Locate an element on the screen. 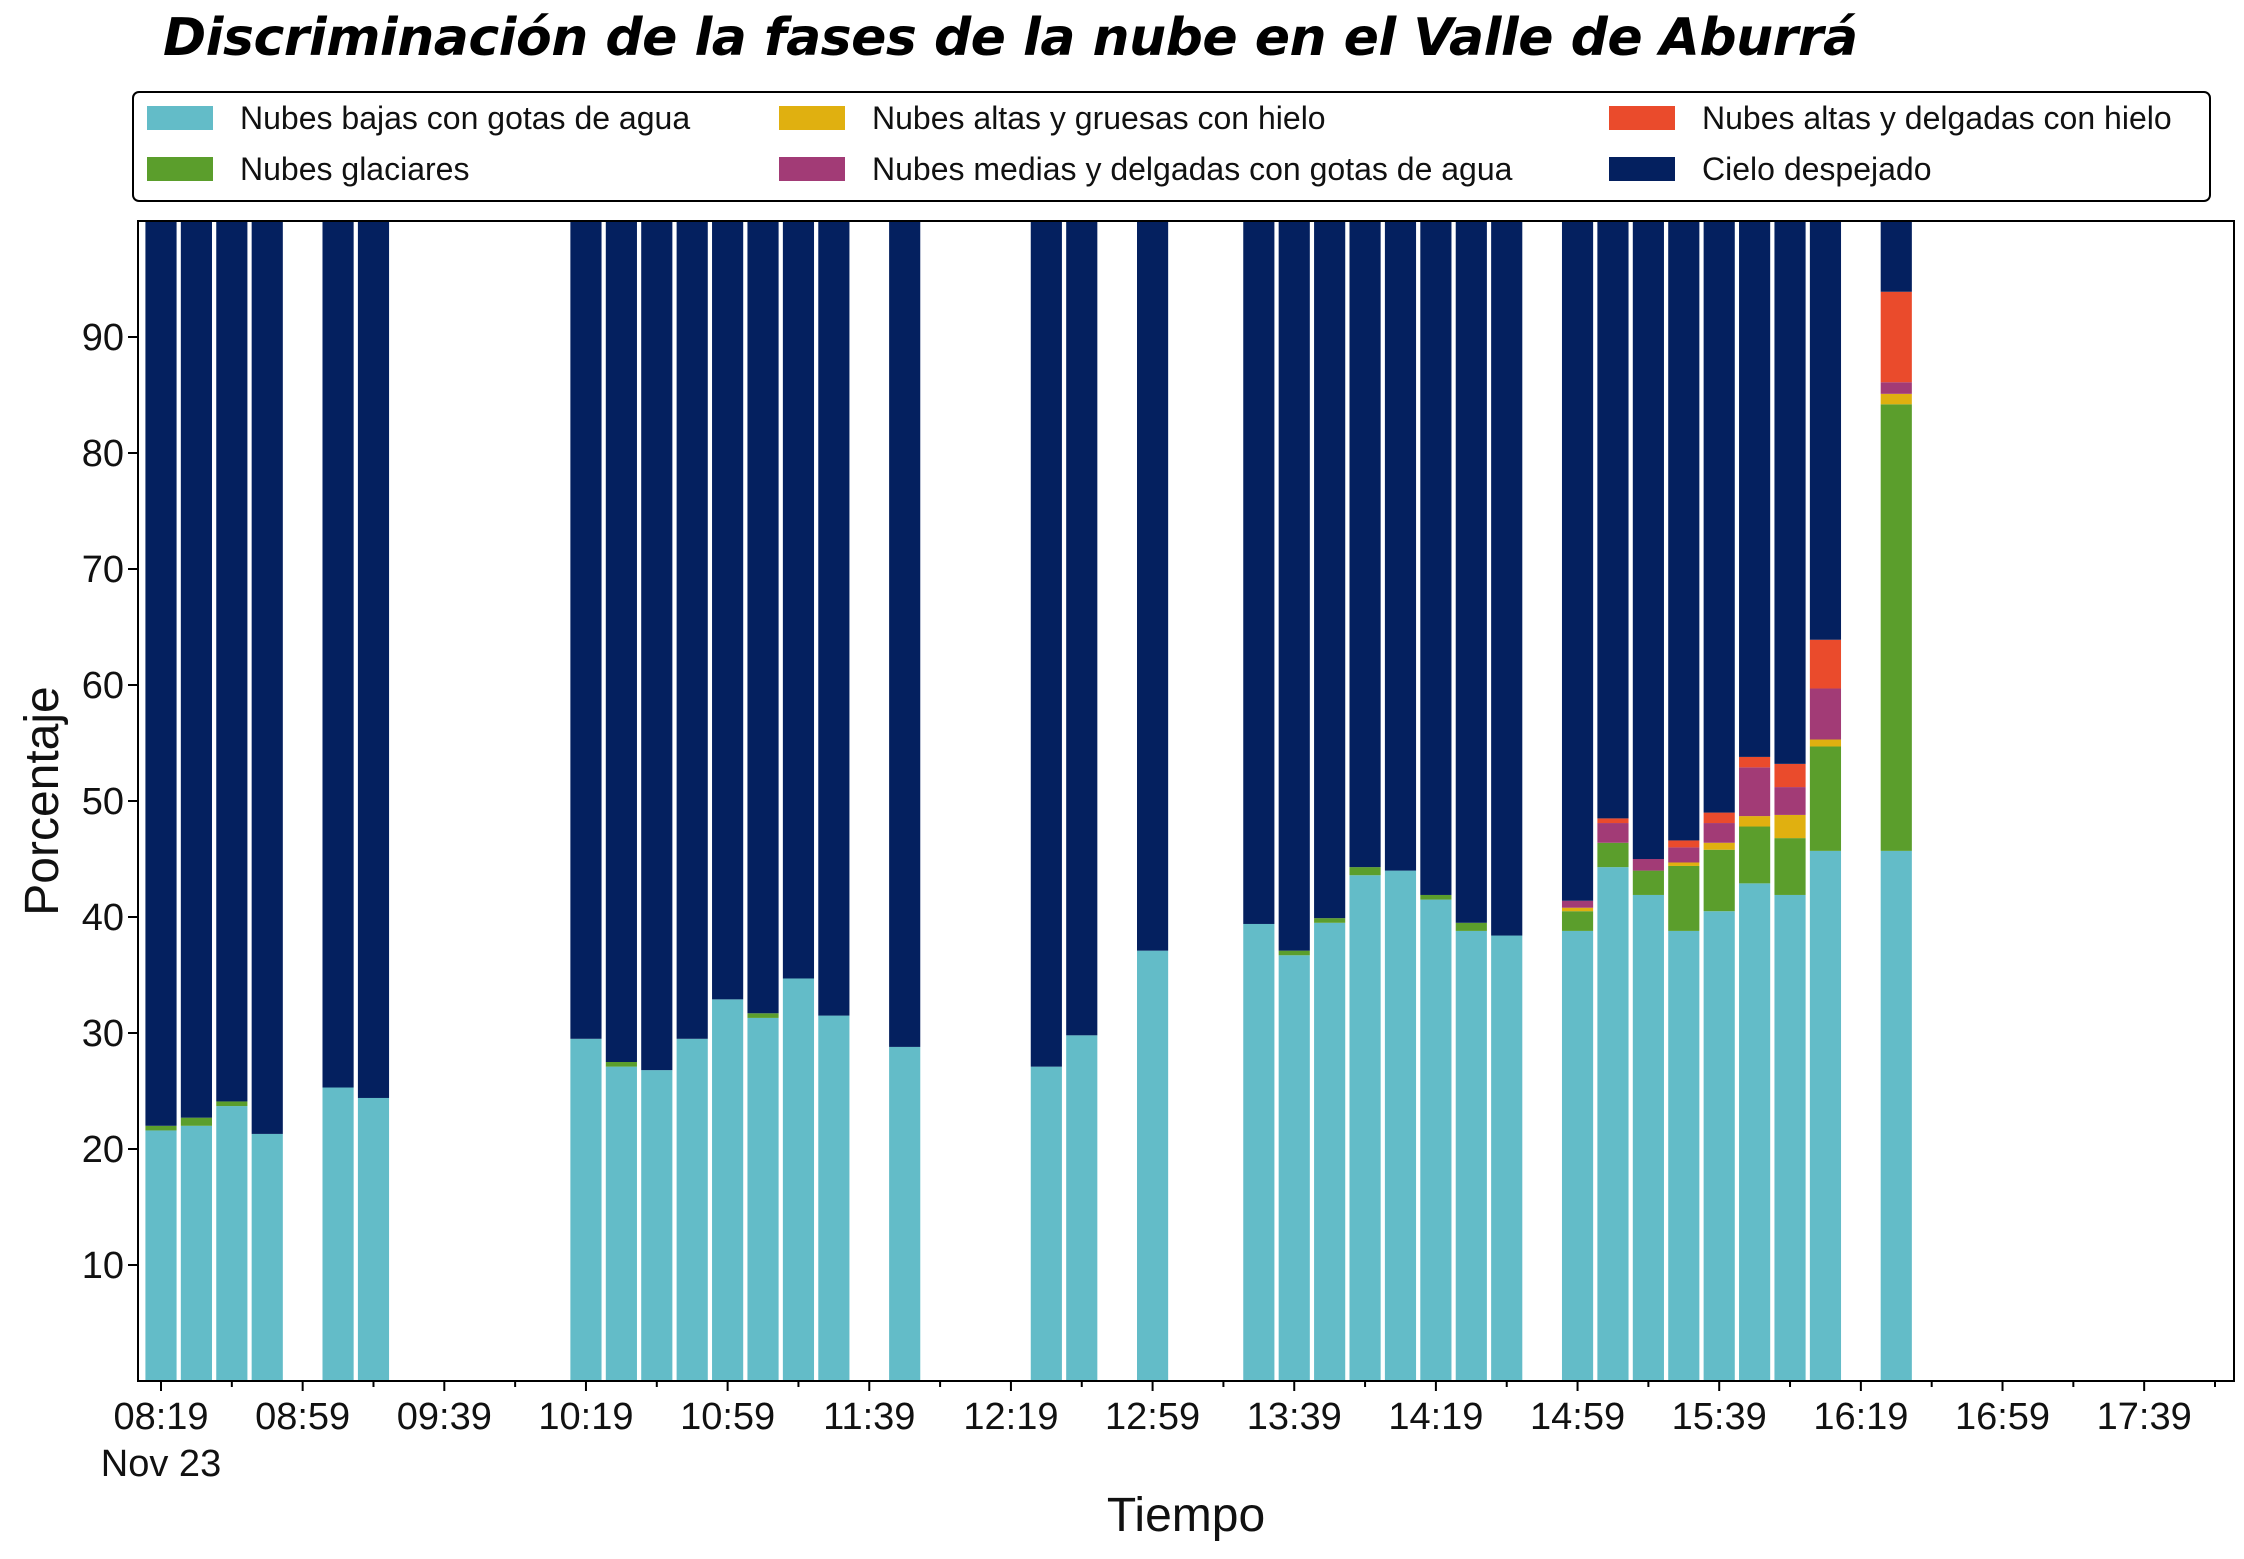 This screenshot has width=2244, height=1559. y-tick-label-0: 10 is located at coordinates (103, 1266).